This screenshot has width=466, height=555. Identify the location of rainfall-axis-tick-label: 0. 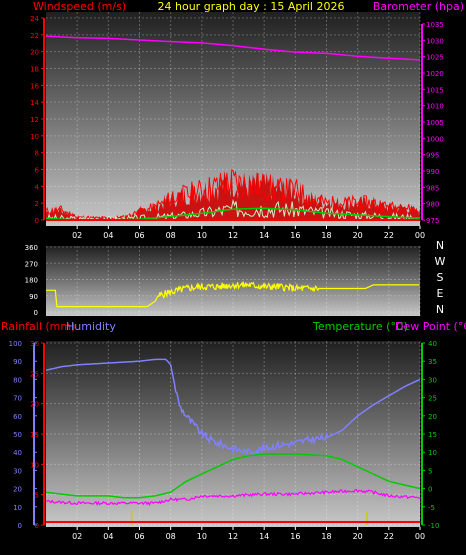
(37, 526).